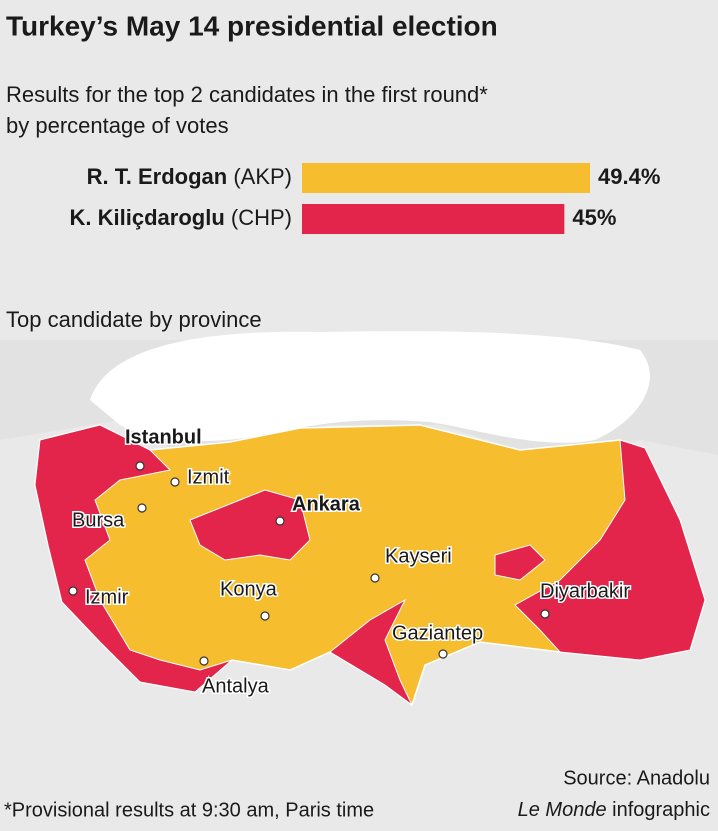  What do you see at coordinates (157, 176) in the screenshot?
I see `candidate: R. T. Erdogan` at bounding box center [157, 176].